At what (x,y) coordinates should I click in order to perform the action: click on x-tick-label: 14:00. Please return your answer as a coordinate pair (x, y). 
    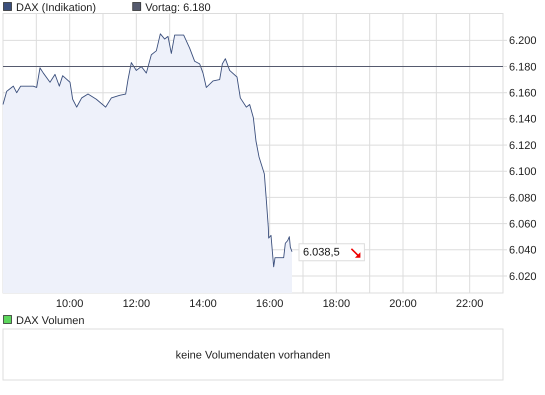
    Looking at the image, I should click on (203, 304).